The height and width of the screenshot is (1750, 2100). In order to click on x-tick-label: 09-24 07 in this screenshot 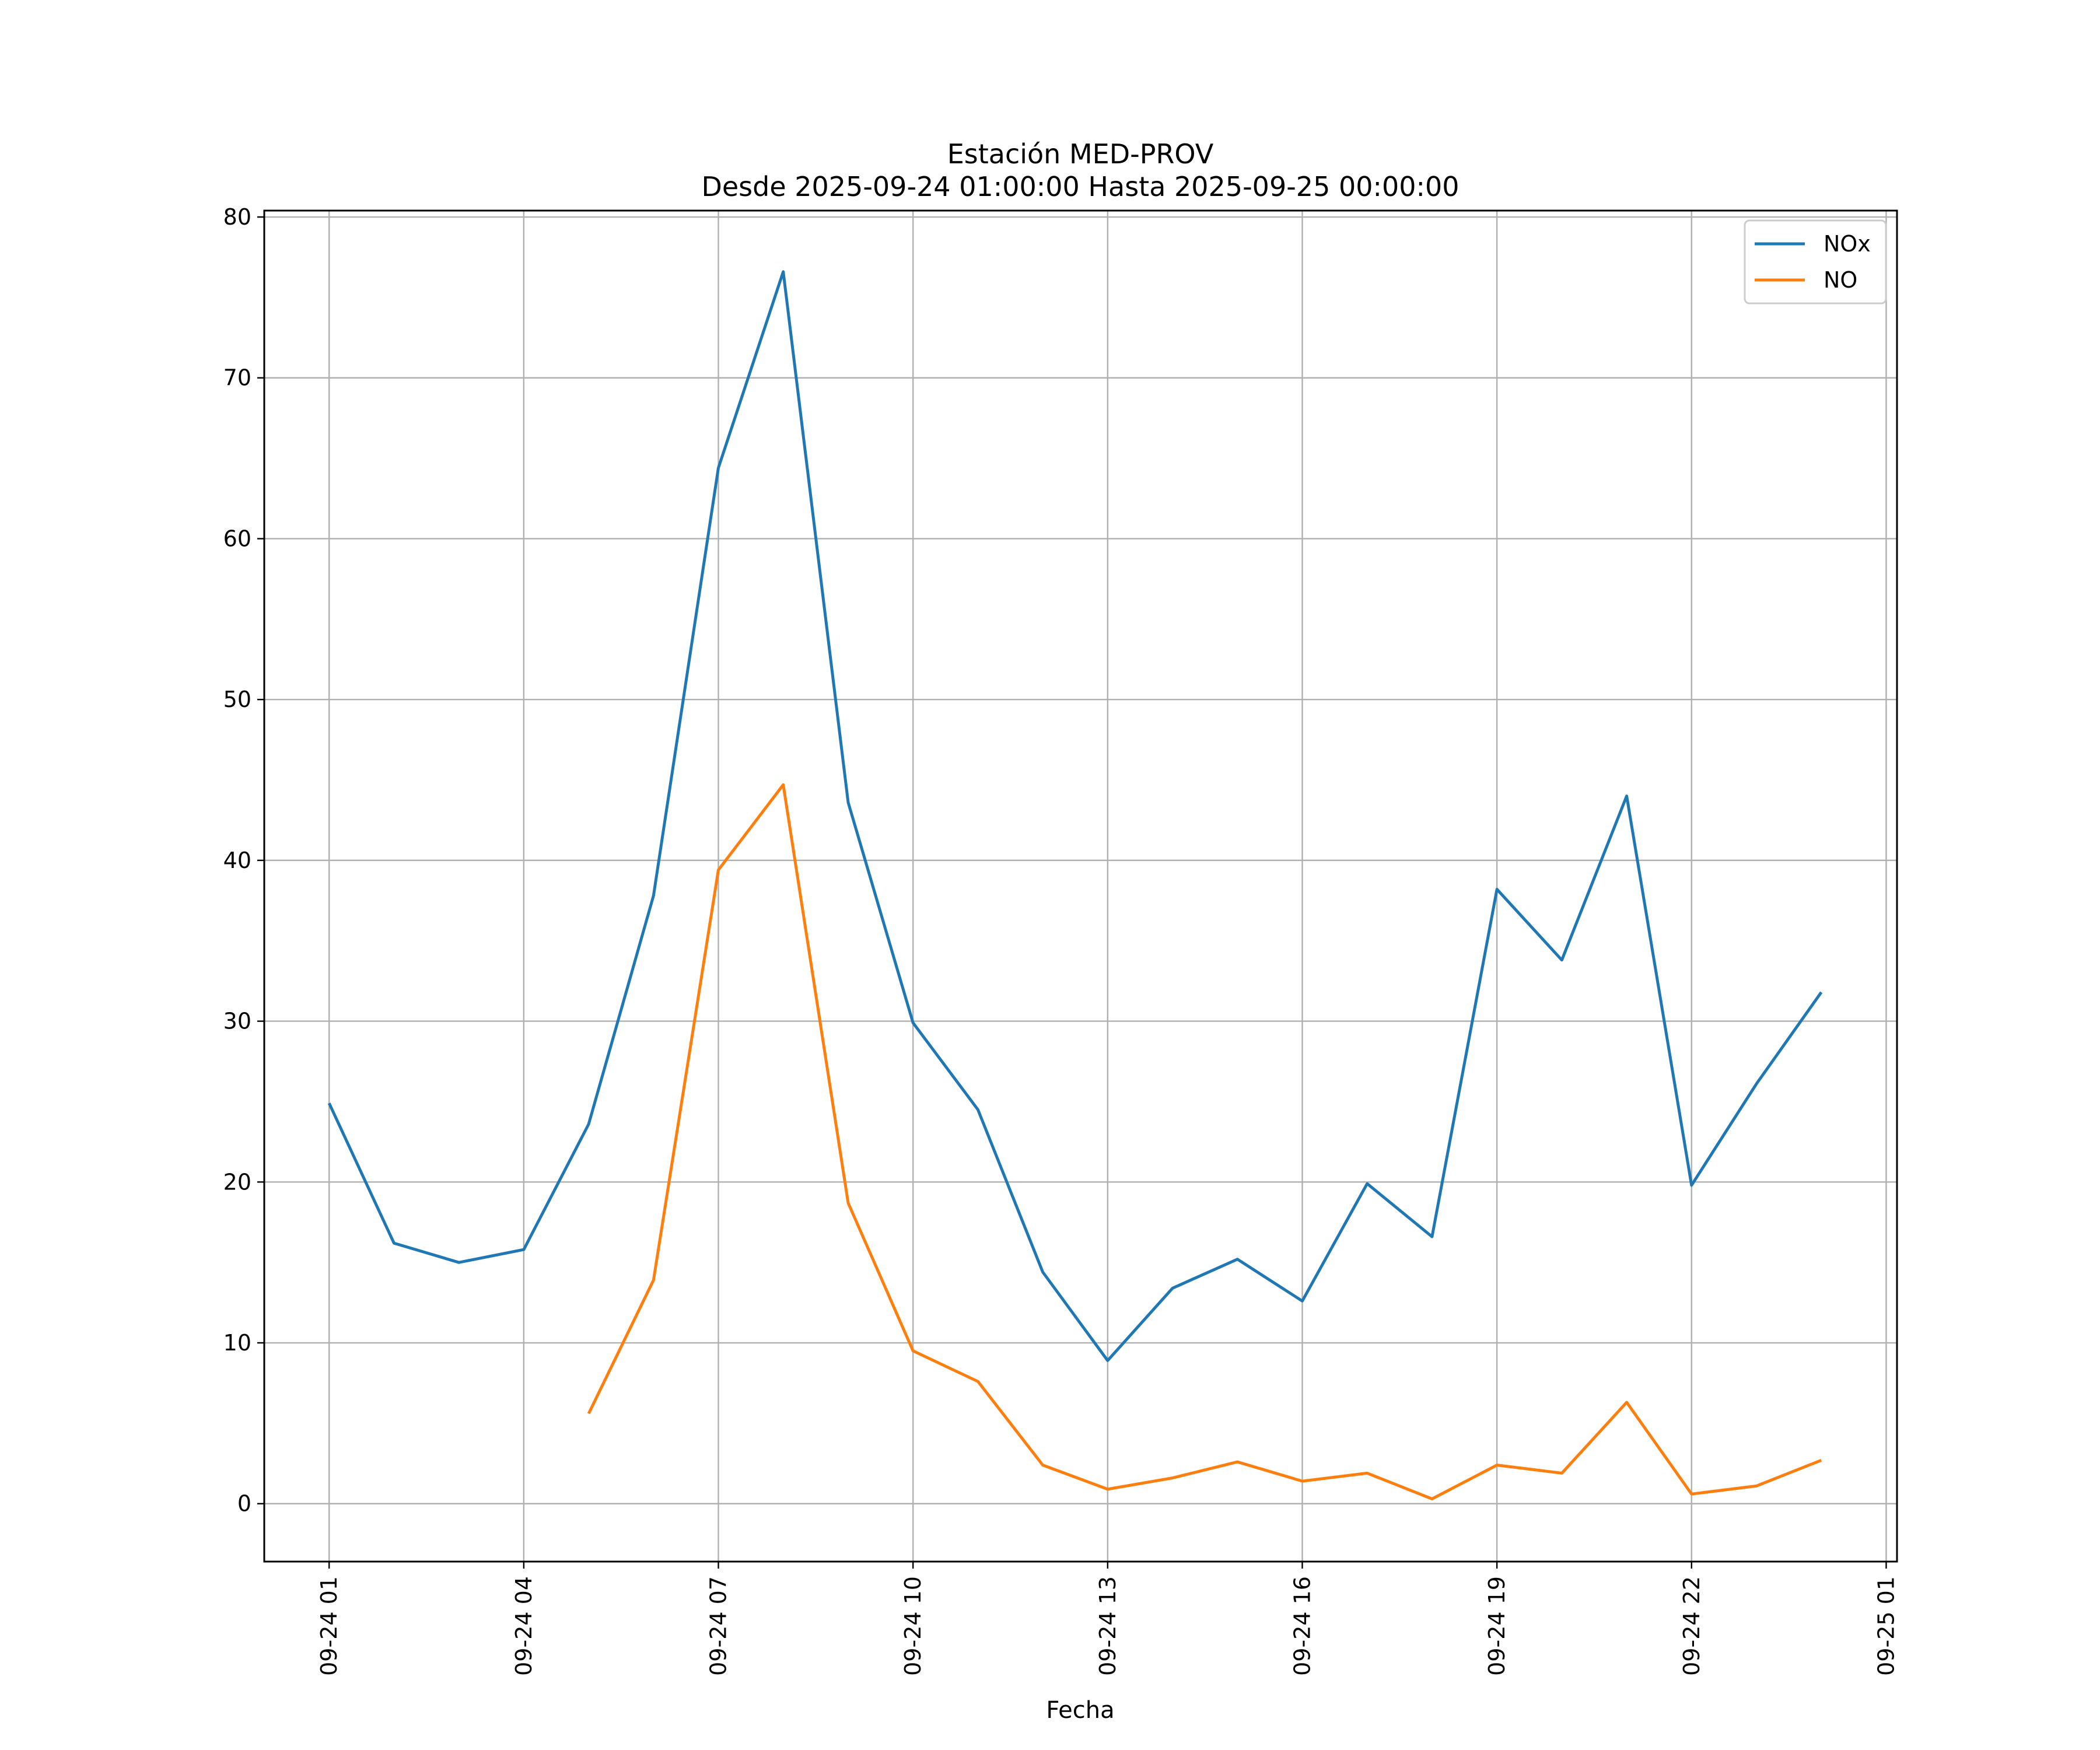, I will do `click(719, 1626)`.